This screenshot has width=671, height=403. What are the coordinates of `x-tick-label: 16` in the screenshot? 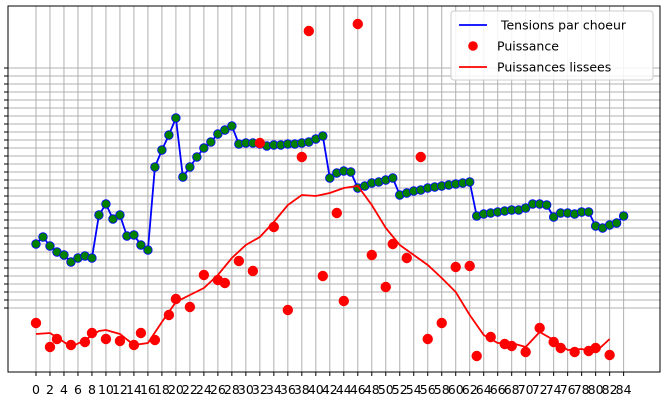 It's located at (148, 389).